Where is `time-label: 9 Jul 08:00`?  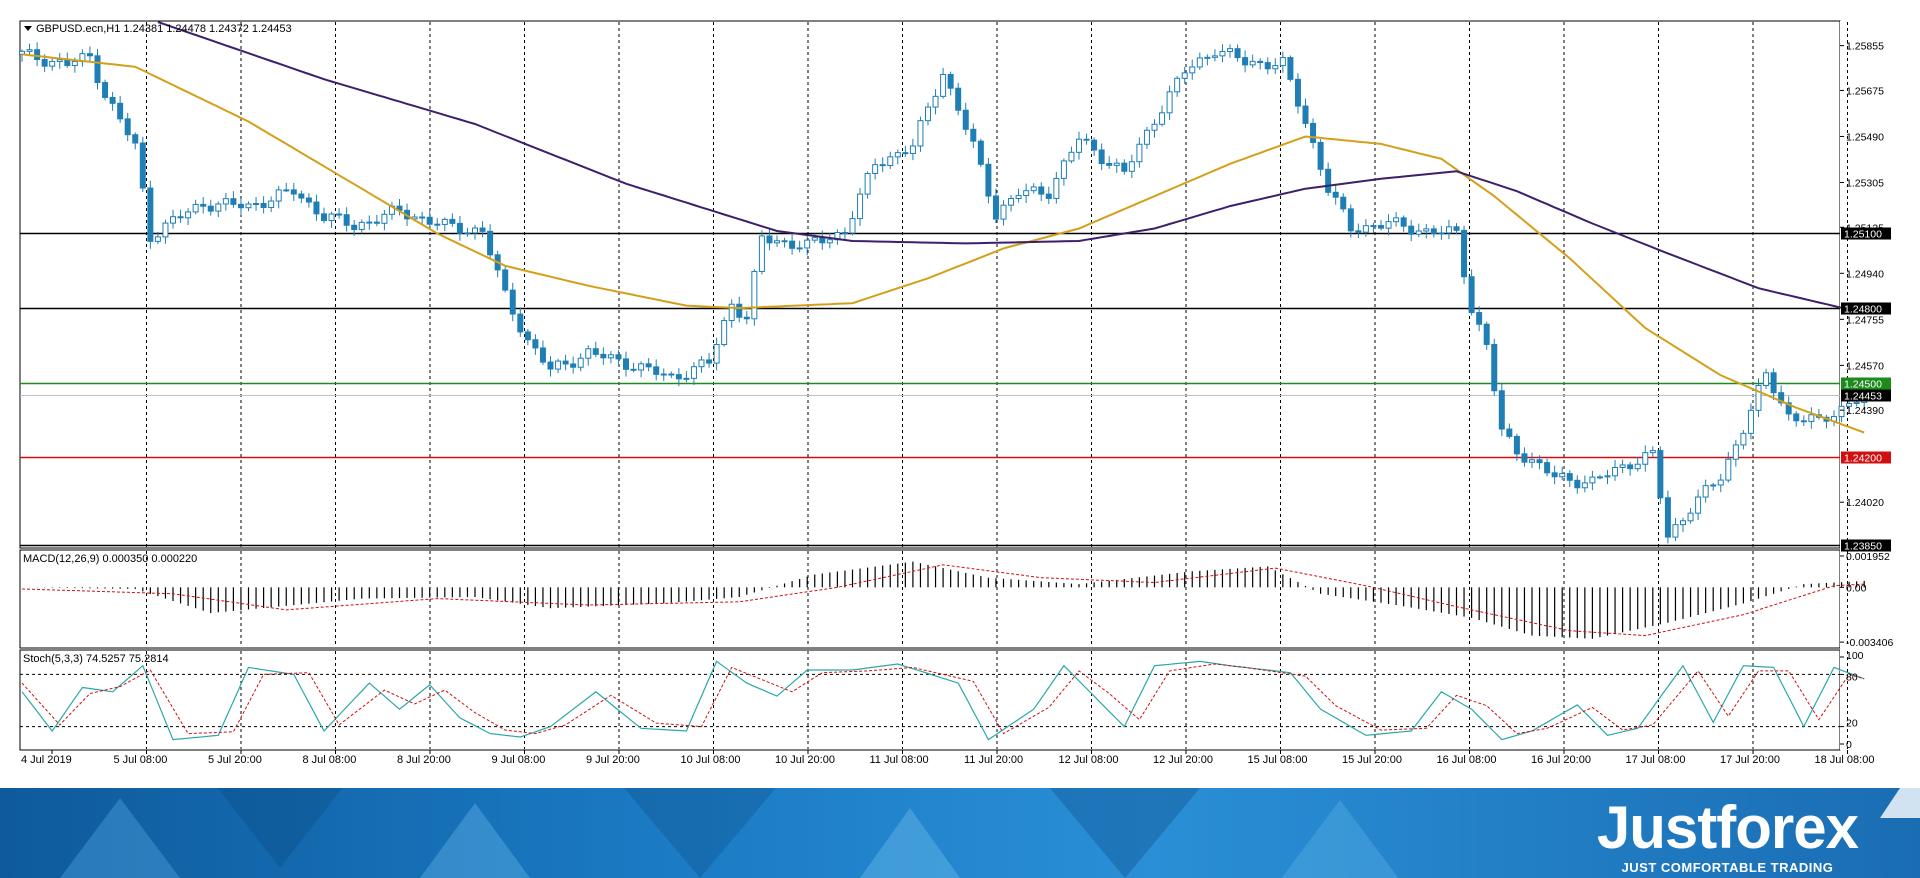
time-label: 9 Jul 08:00 is located at coordinates (519, 760).